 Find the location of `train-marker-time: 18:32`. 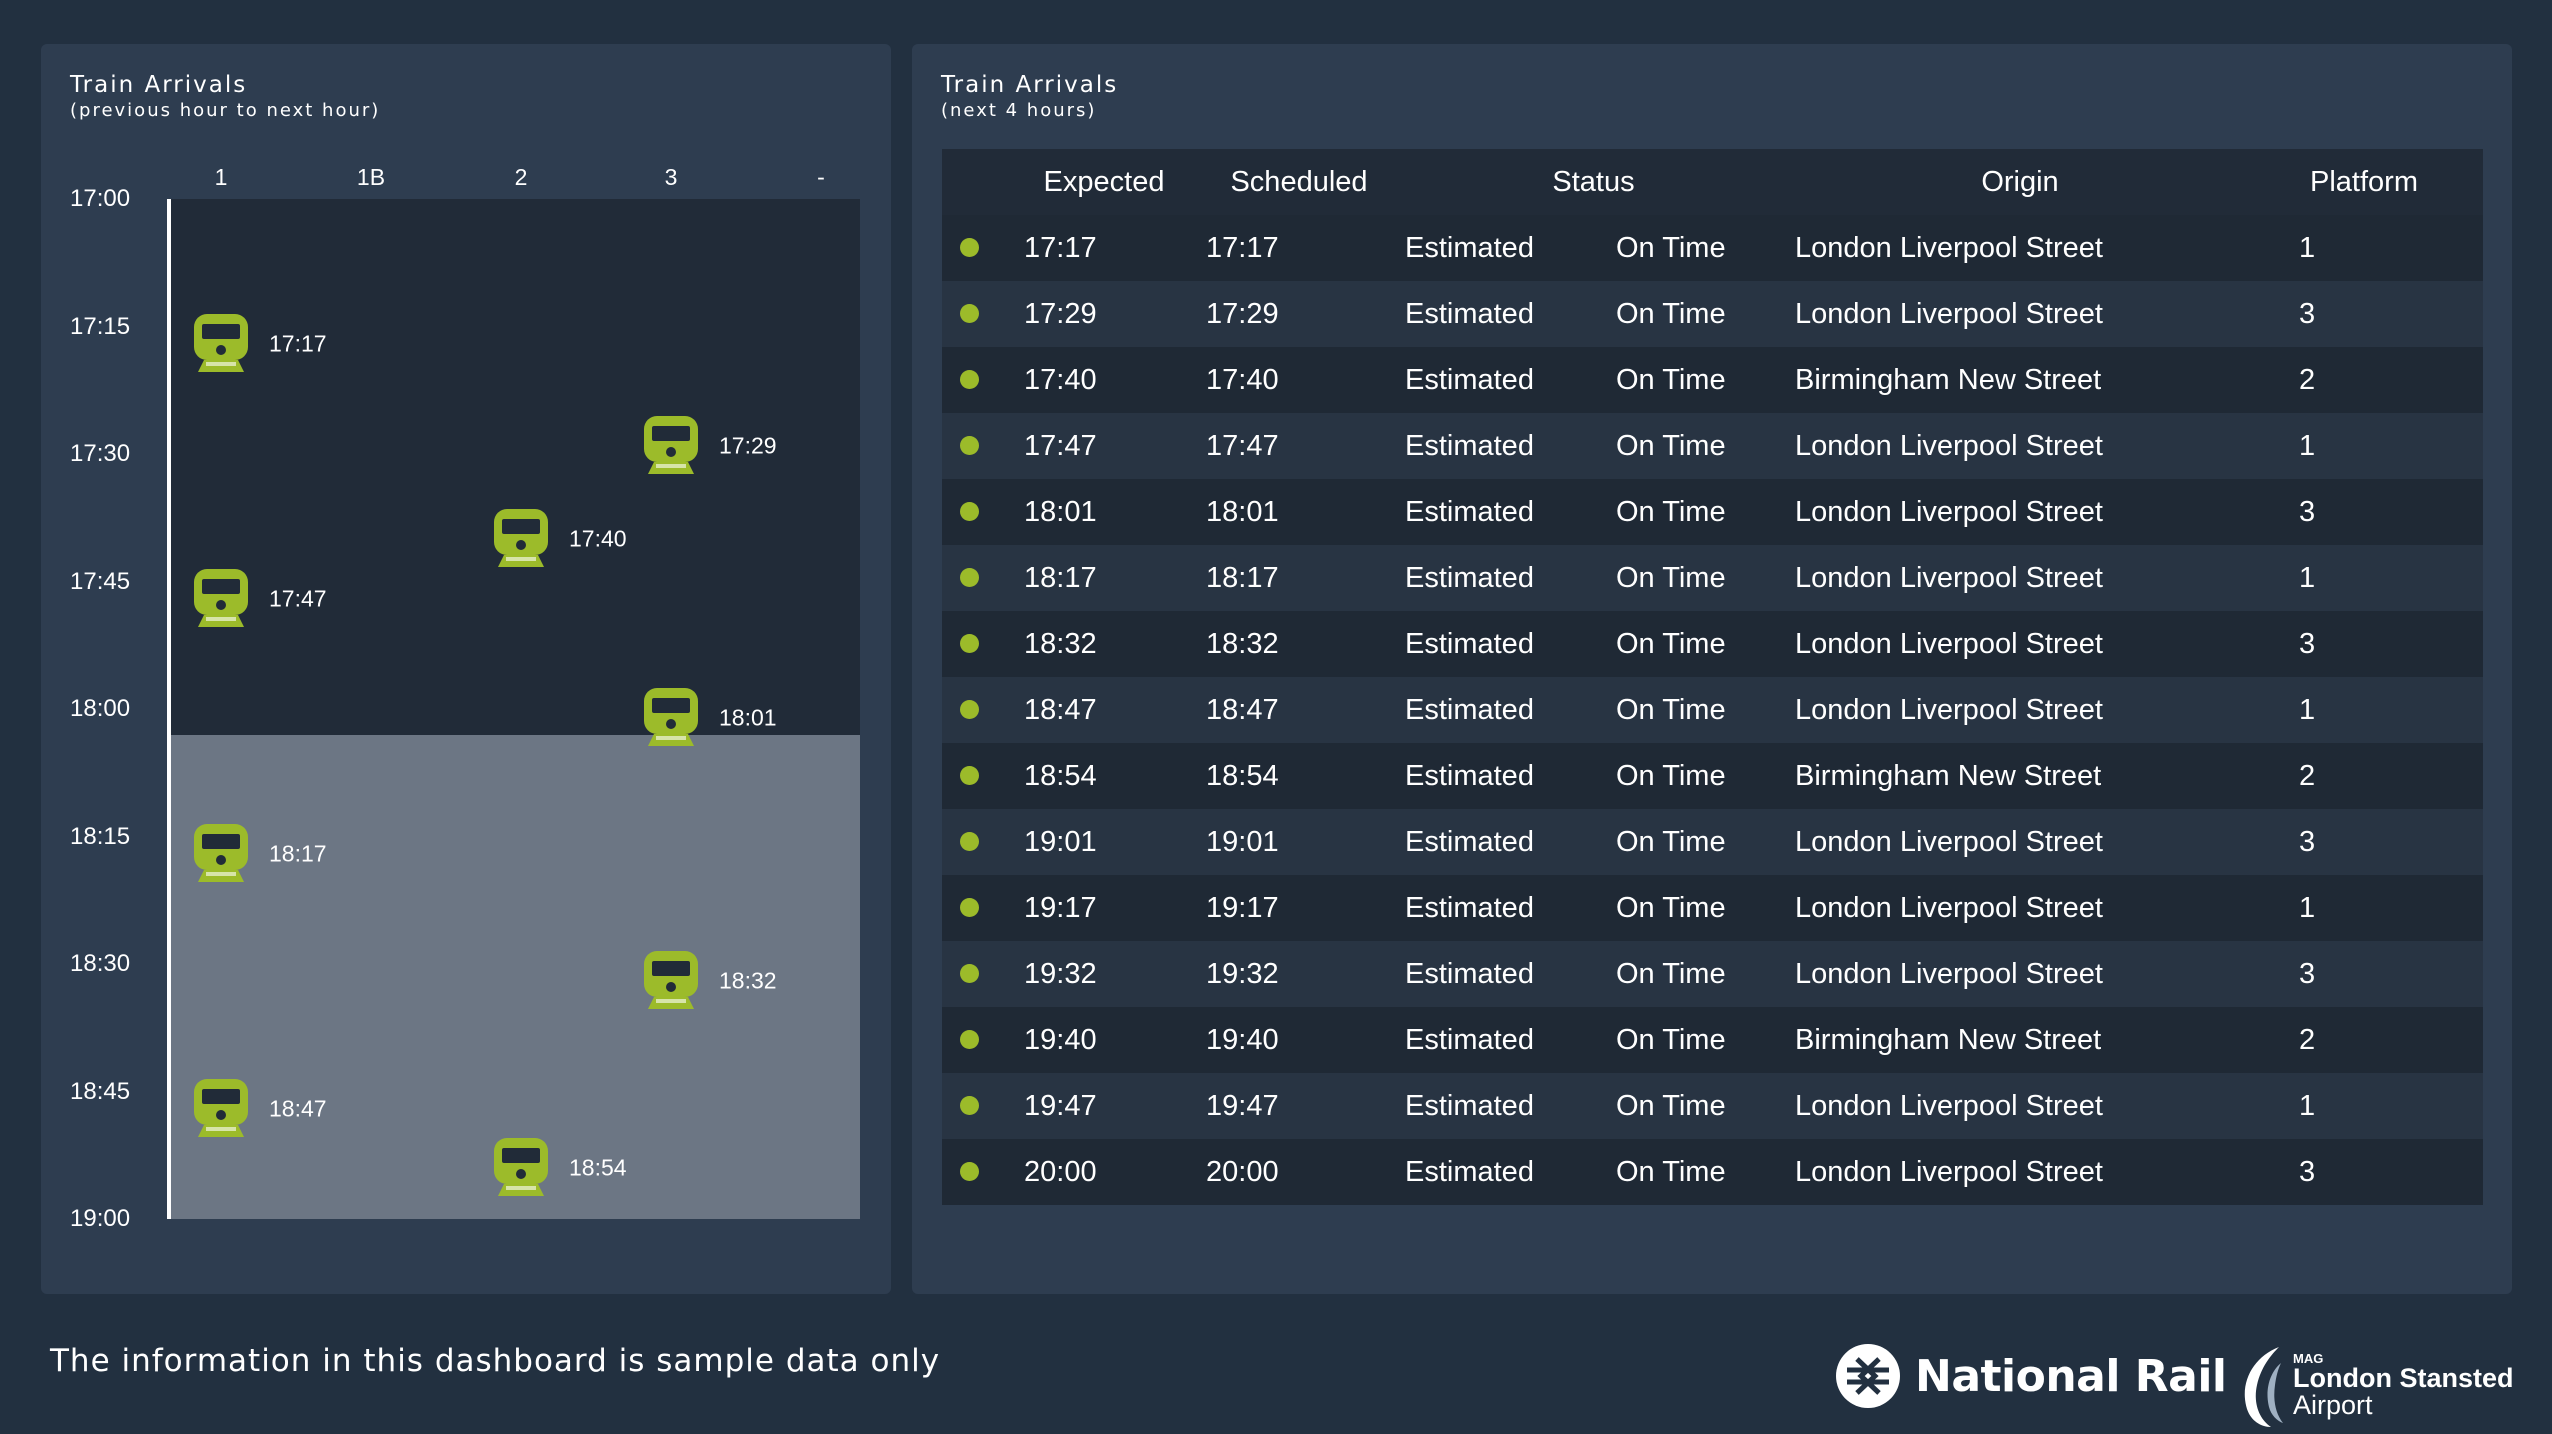

train-marker-time: 18:32 is located at coordinates (748, 980).